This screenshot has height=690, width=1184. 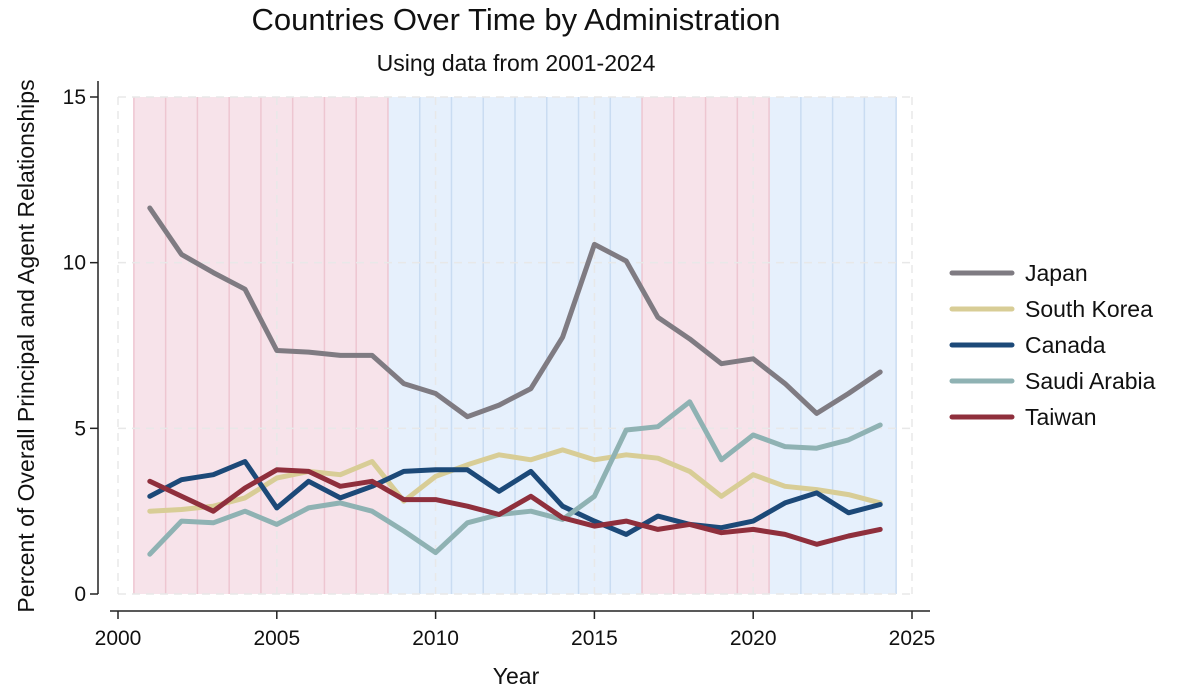 I want to click on series-line-taiwan, so click(x=515, y=507).